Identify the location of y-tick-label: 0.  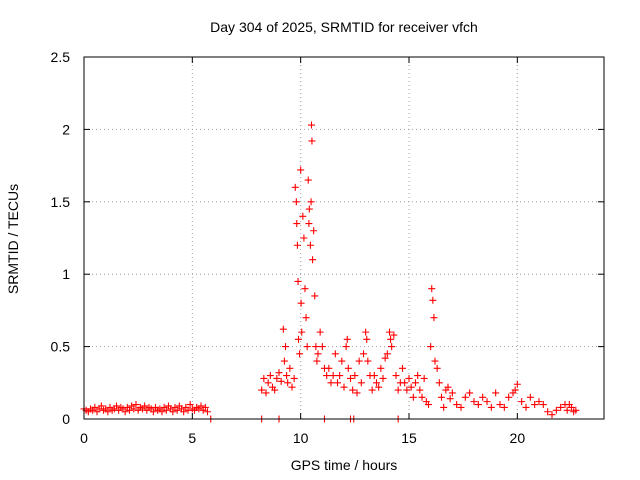
(66, 419).